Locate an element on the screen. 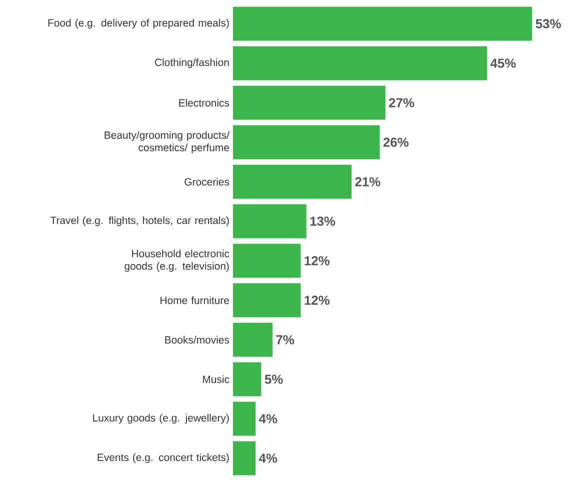 This screenshot has height=482, width=583. data-label: 45% is located at coordinates (503, 63).